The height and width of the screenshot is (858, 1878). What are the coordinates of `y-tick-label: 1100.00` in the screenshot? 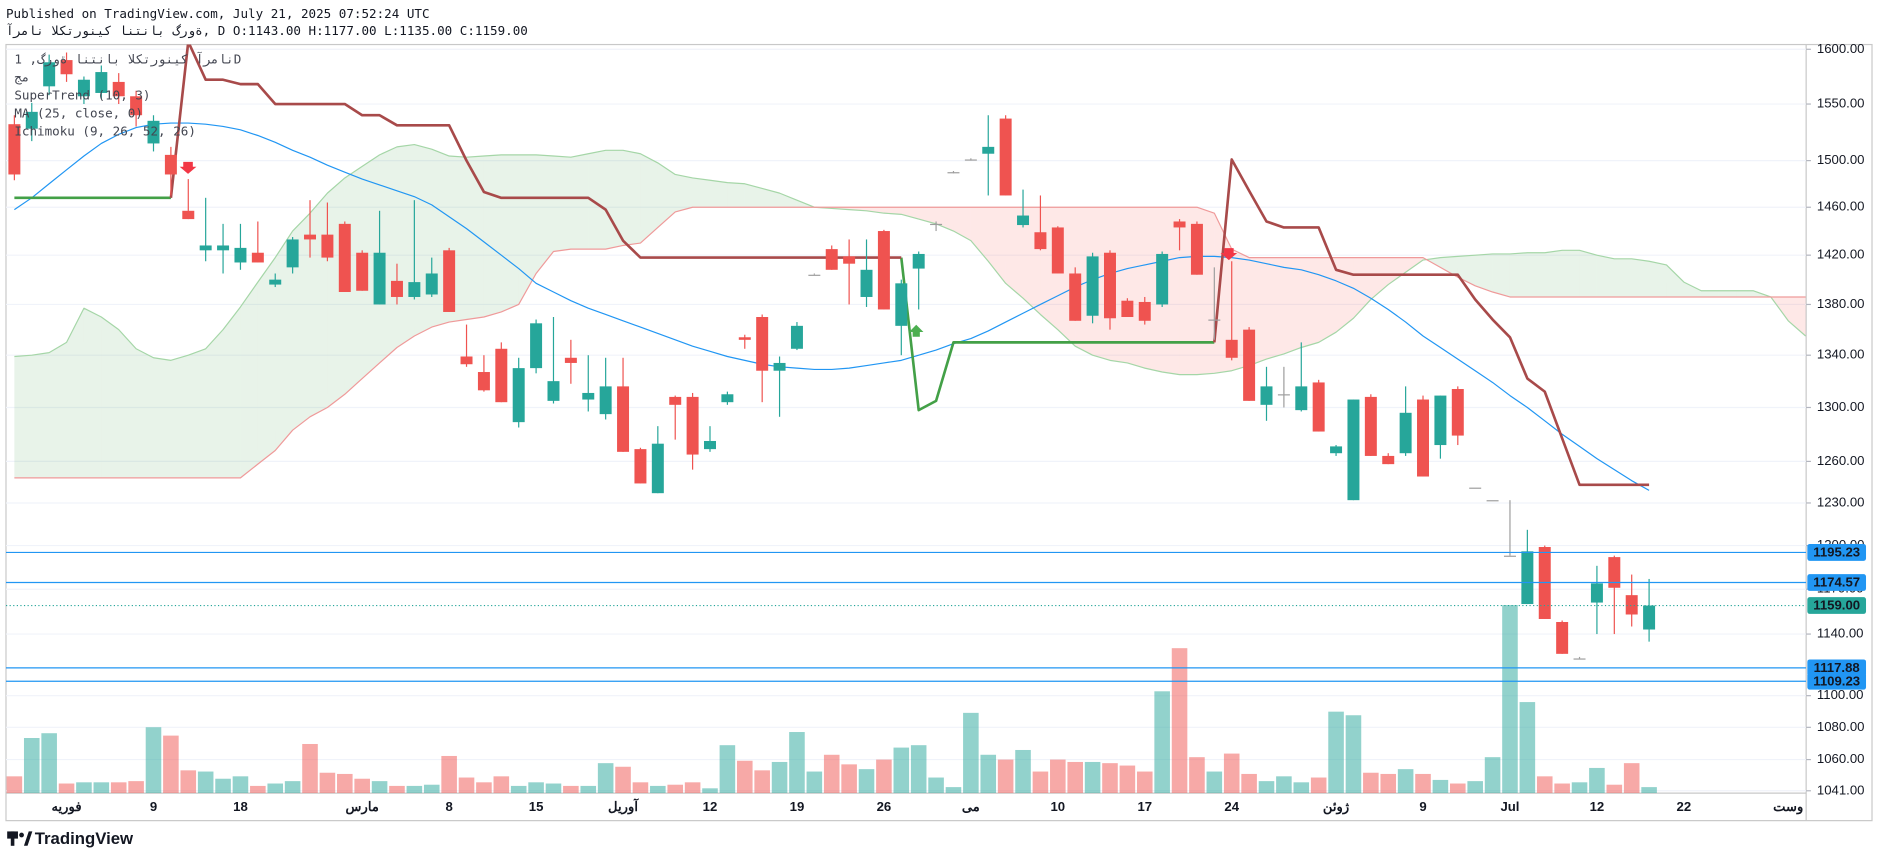 It's located at (1840, 694).